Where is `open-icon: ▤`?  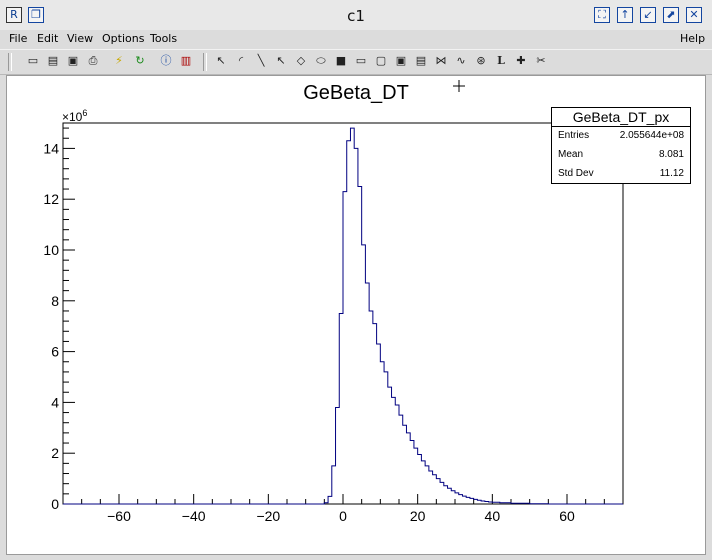
open-icon: ▤ is located at coordinates (53, 60).